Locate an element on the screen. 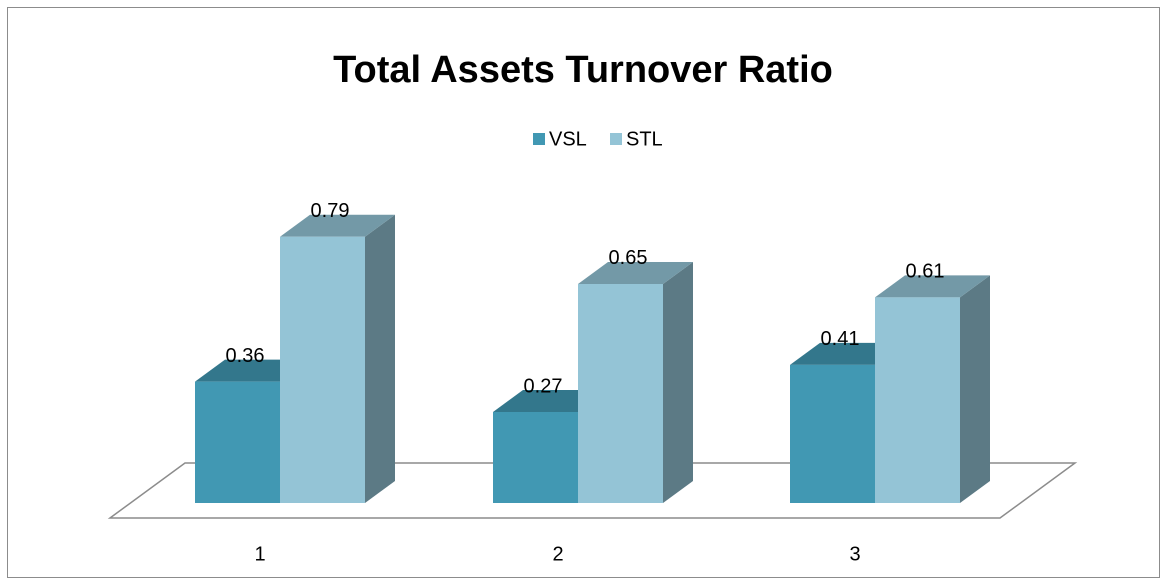 This screenshot has width=1166, height=583. legend-label: VSL is located at coordinates (568, 139).